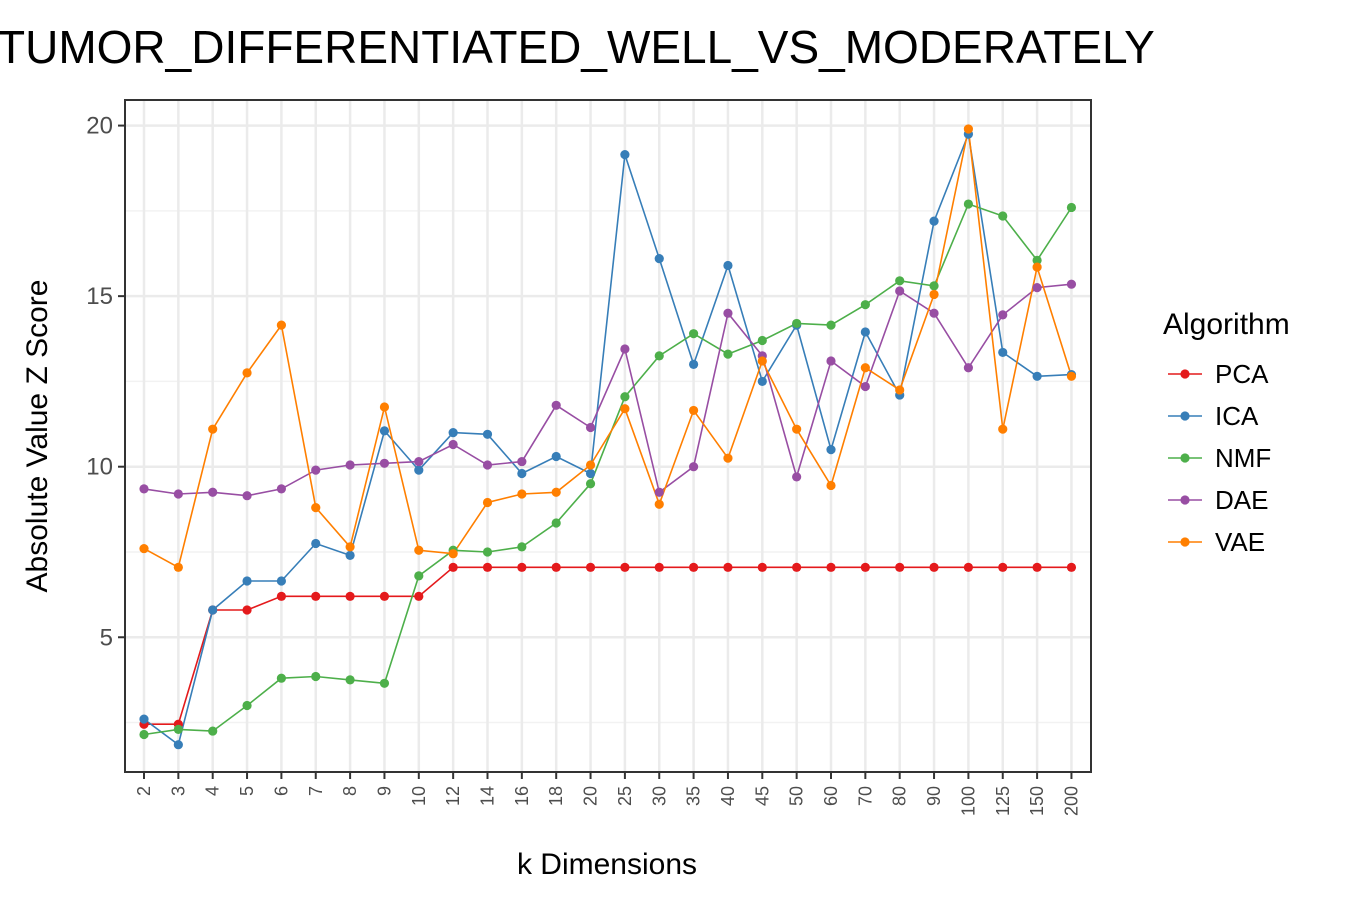 The image size is (1350, 900). I want to click on x-tick-label: 10, so click(419, 796).